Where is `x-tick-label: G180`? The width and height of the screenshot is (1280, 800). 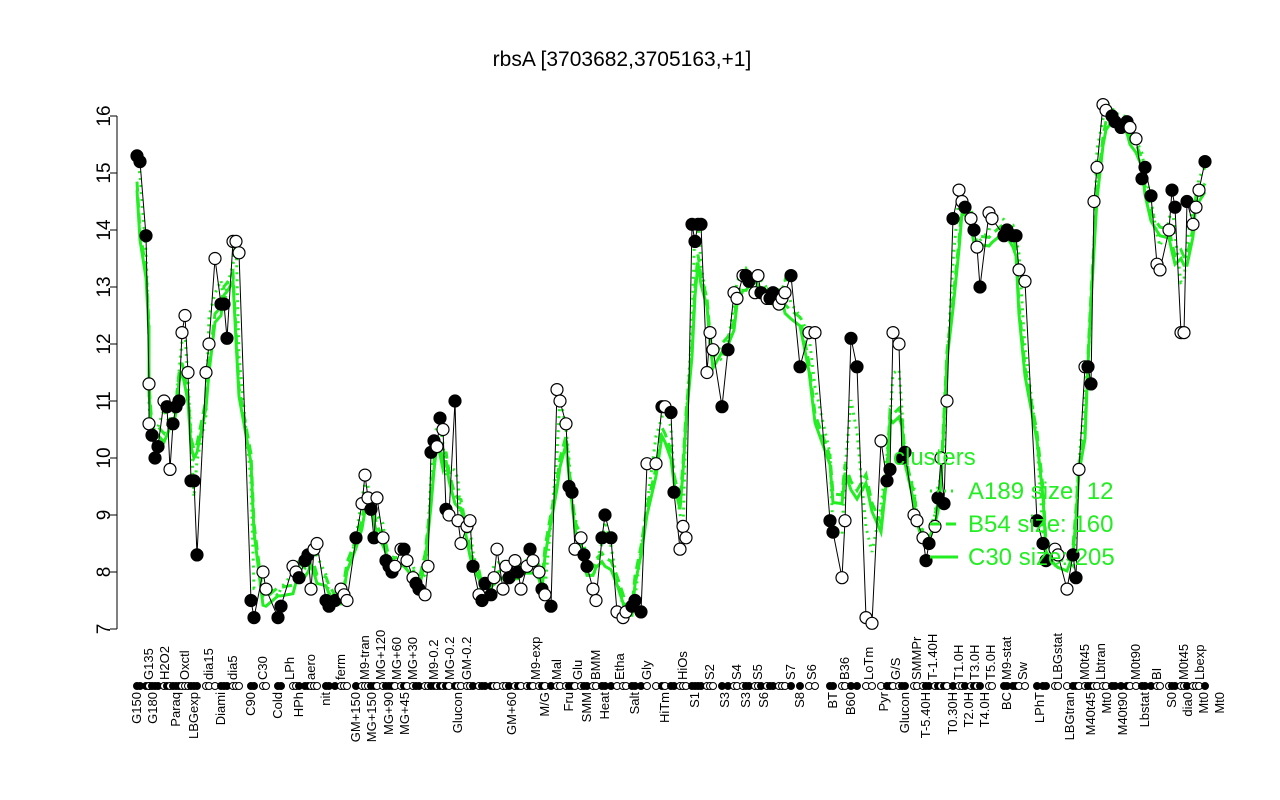
x-tick-label: G180 is located at coordinates (152, 708).